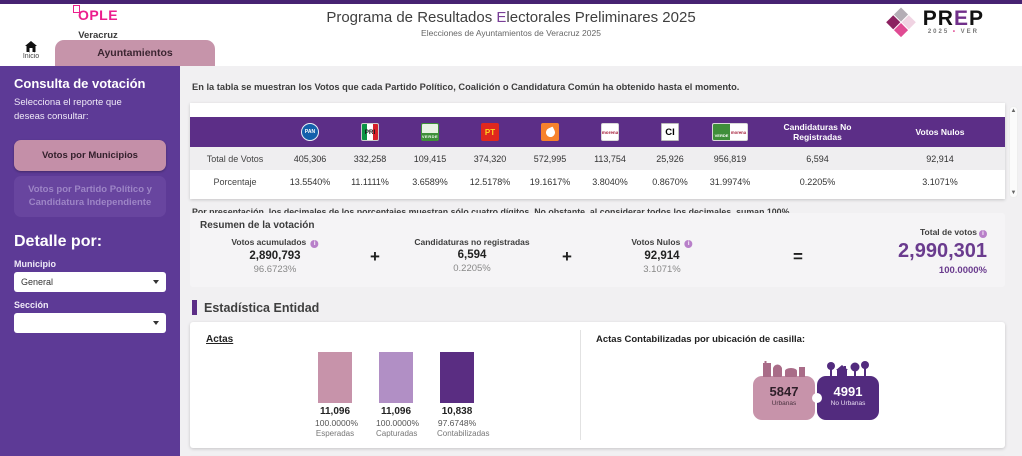 The image size is (1022, 456). I want to click on actas-link: Actas, so click(220, 339).